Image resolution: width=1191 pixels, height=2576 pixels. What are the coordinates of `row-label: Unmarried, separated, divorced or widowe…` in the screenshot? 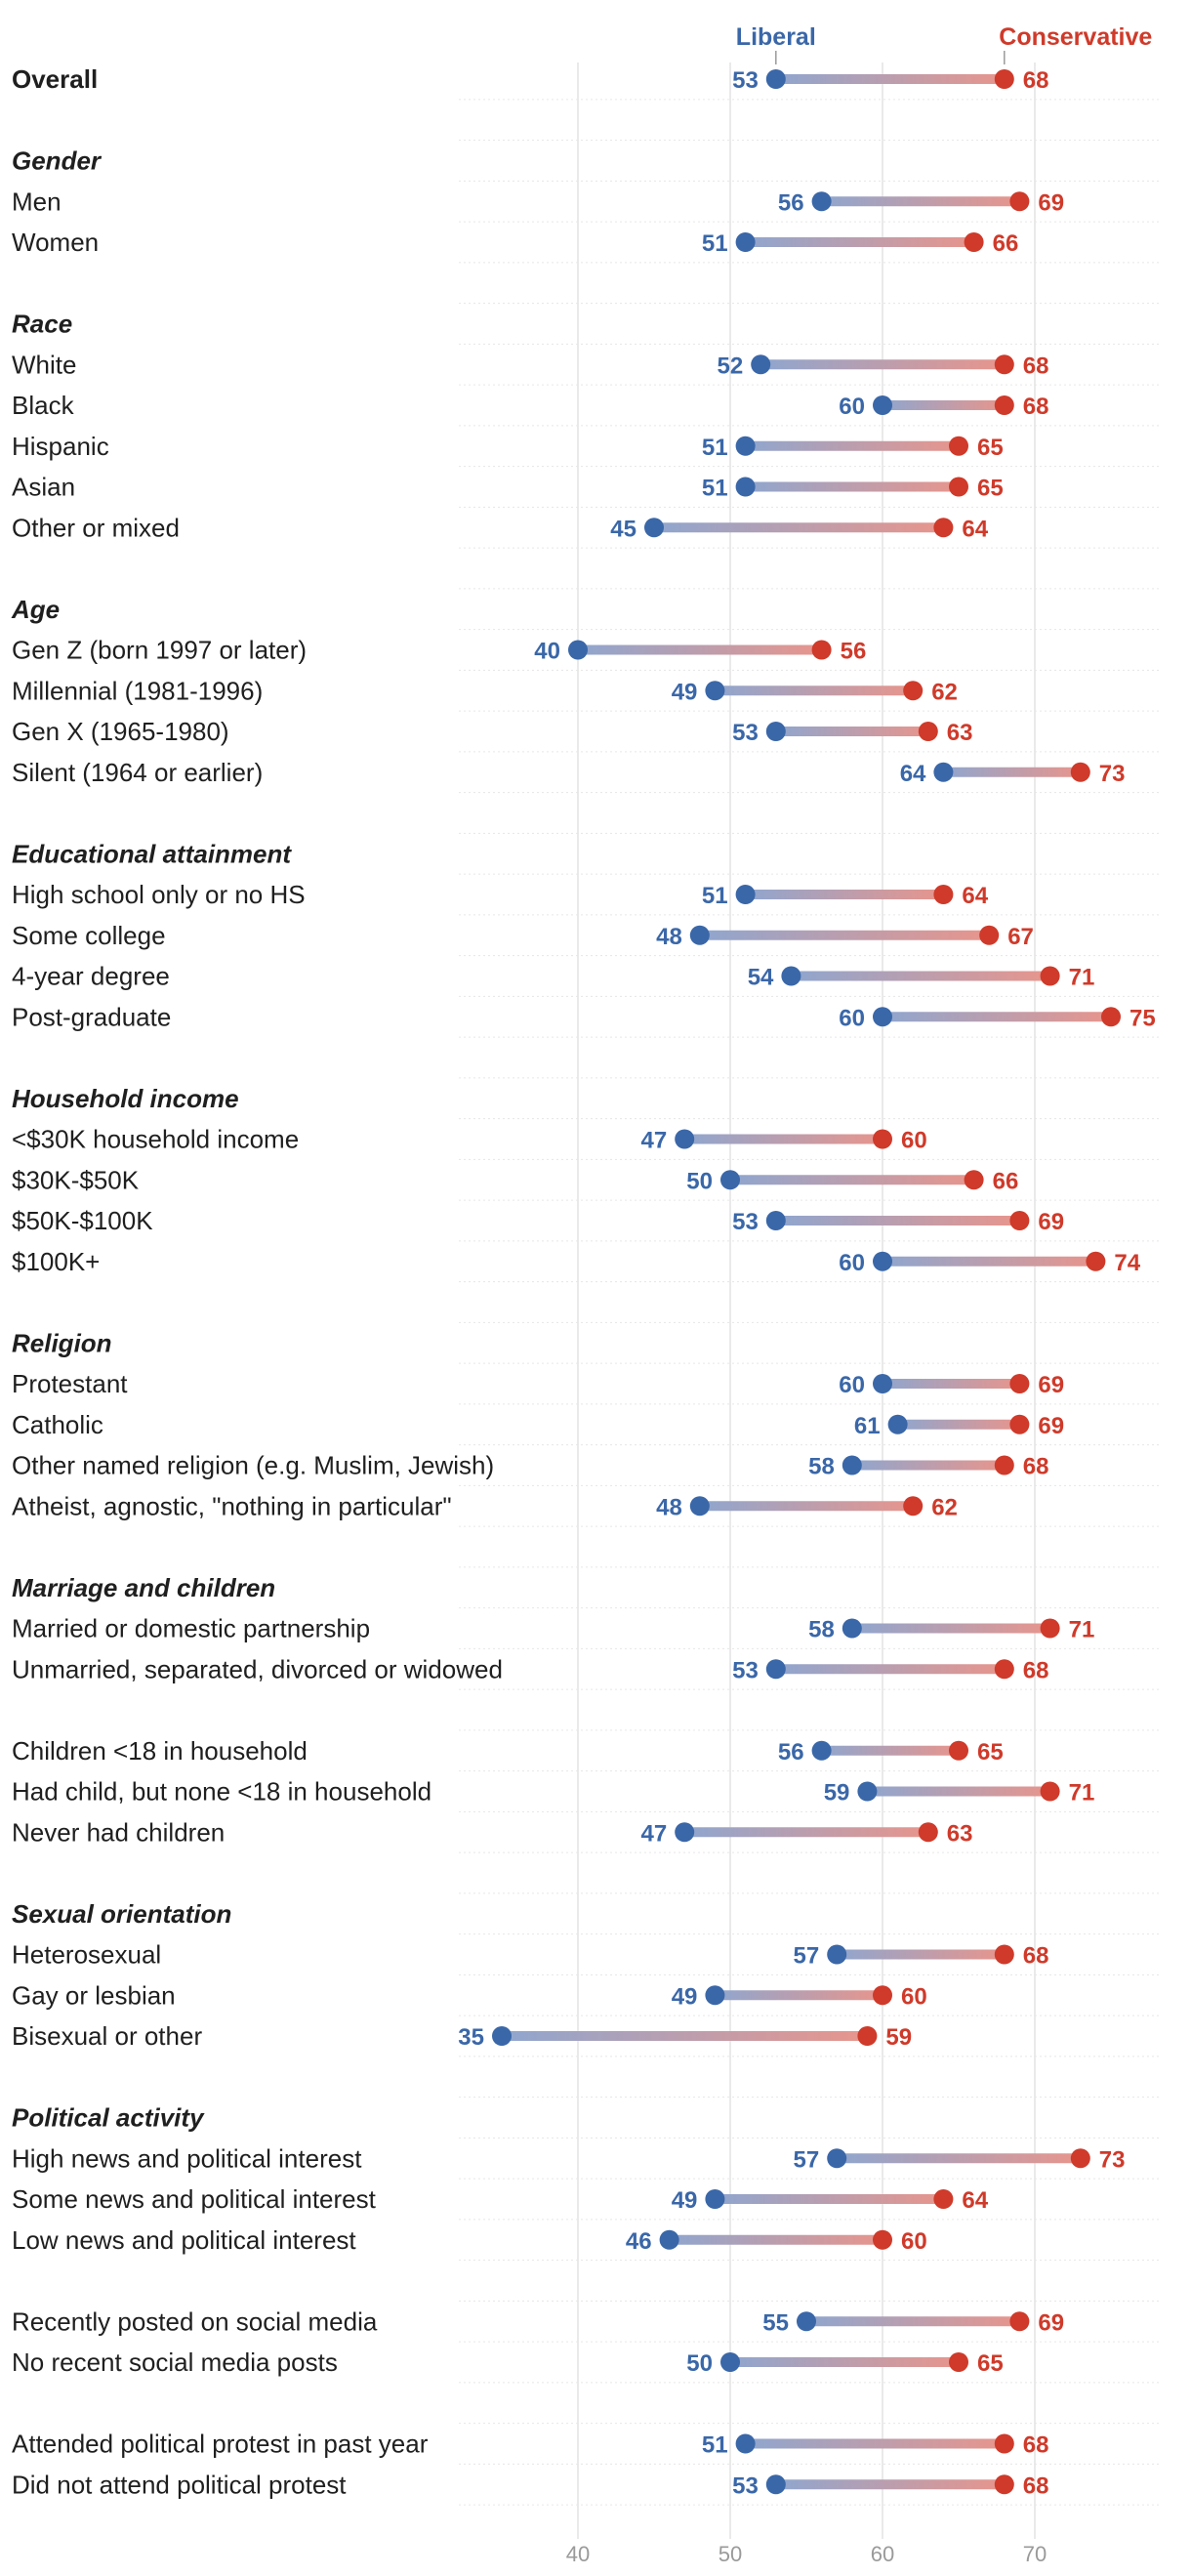 It's located at (257, 1668).